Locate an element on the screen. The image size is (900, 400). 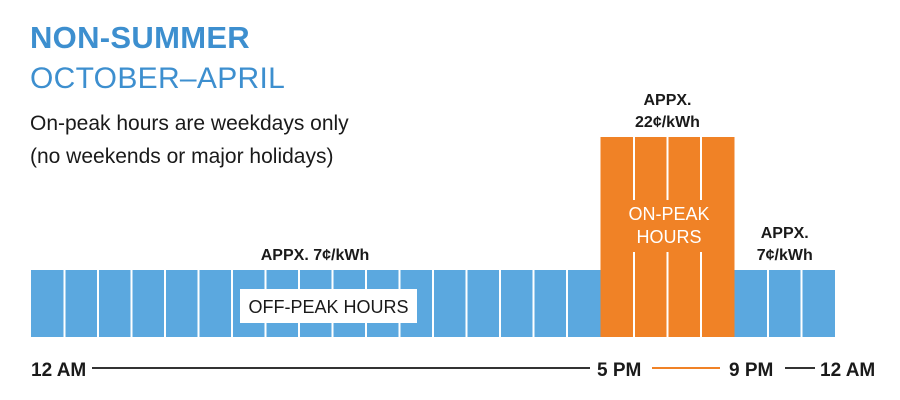
time-tick-label-2: 5 PM is located at coordinates (619, 370).